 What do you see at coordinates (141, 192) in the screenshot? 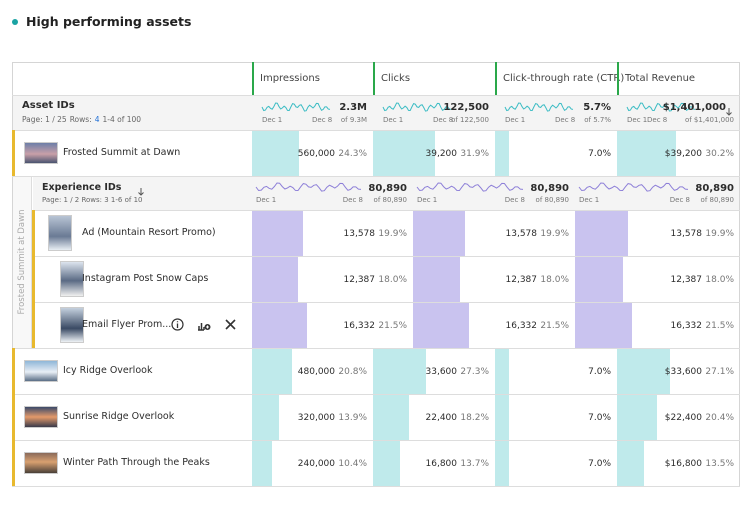
I see `sort-icon` at bounding box center [141, 192].